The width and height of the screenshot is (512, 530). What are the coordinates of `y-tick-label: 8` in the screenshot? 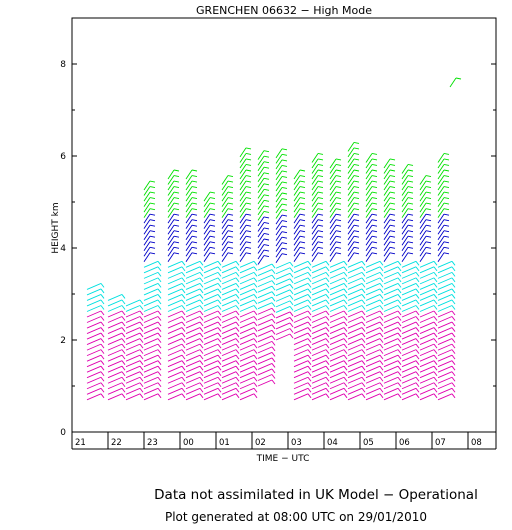 It's located at (63, 65).